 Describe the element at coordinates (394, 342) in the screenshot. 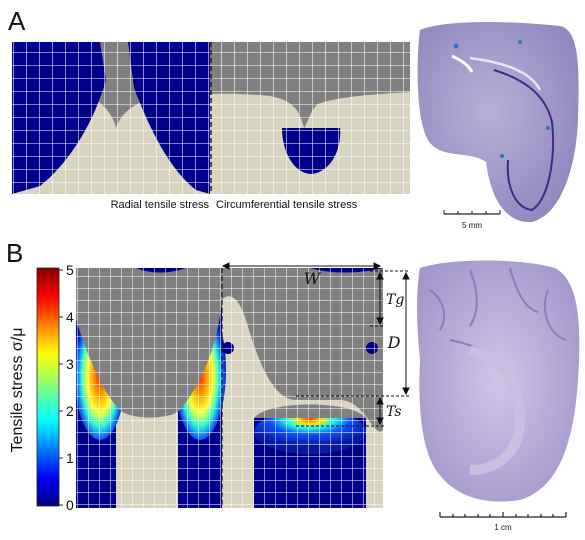

I see `dim-d-label: D` at that location.